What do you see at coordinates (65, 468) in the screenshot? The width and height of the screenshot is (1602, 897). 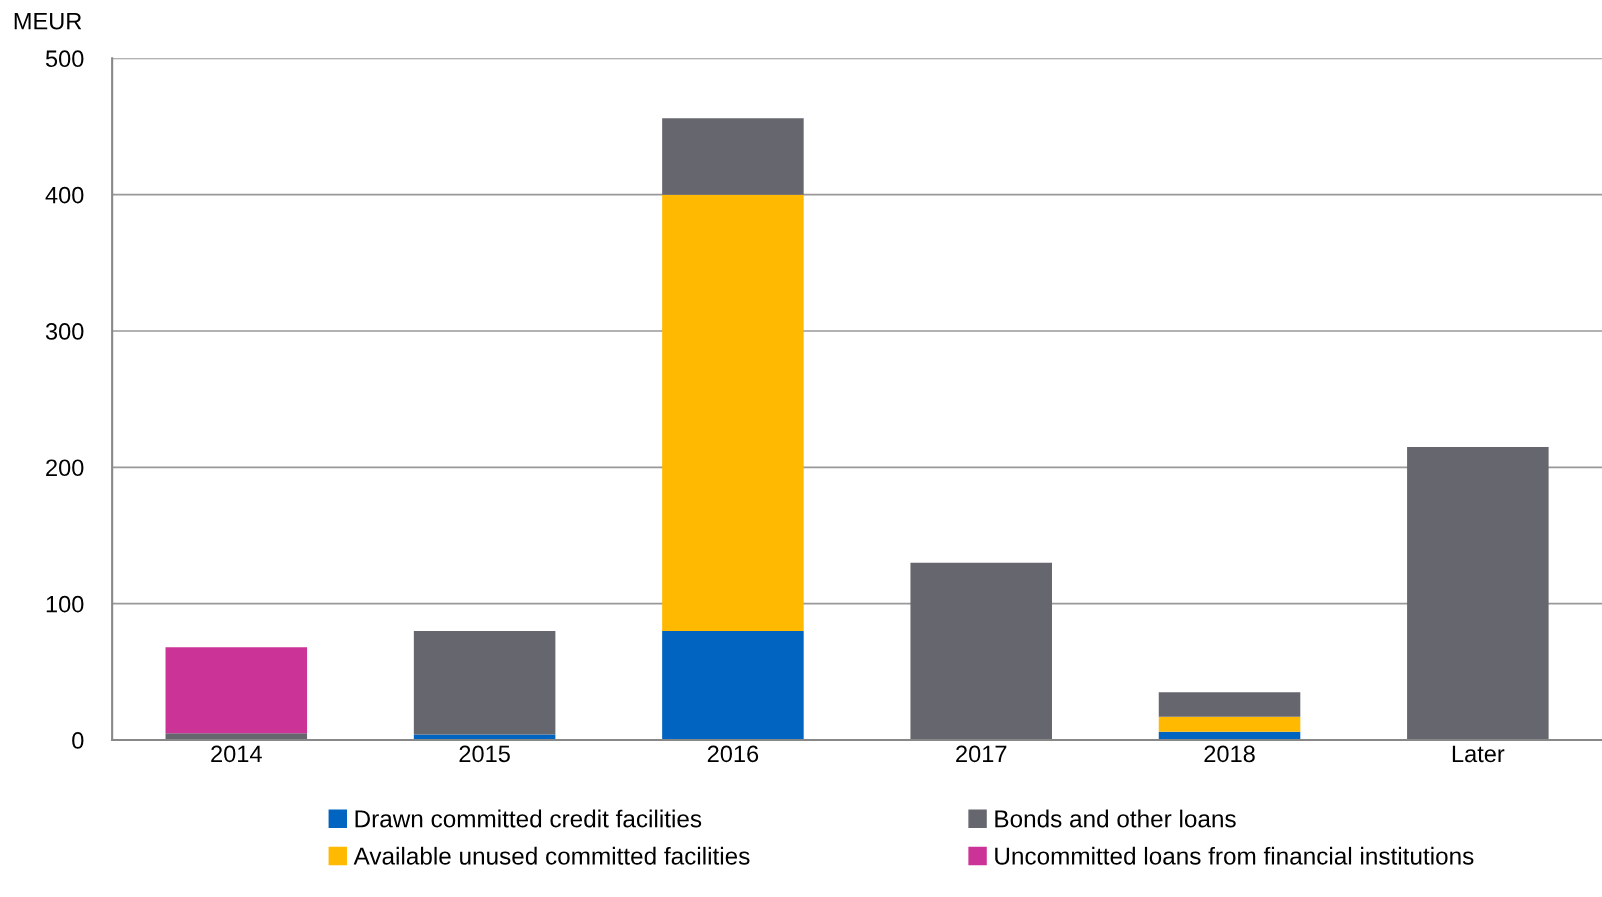 I see `y-tick-label: 200` at bounding box center [65, 468].